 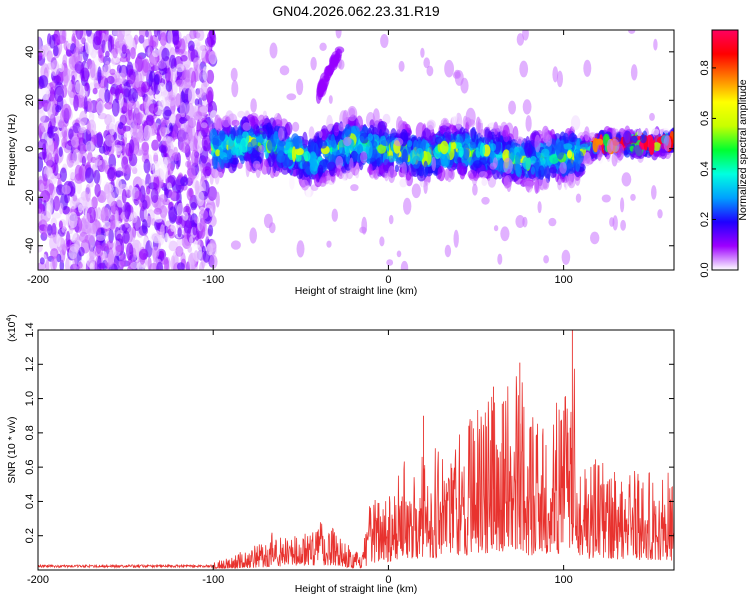 I want to click on colorbar-tick-label: 0.8, so click(x=705, y=67).